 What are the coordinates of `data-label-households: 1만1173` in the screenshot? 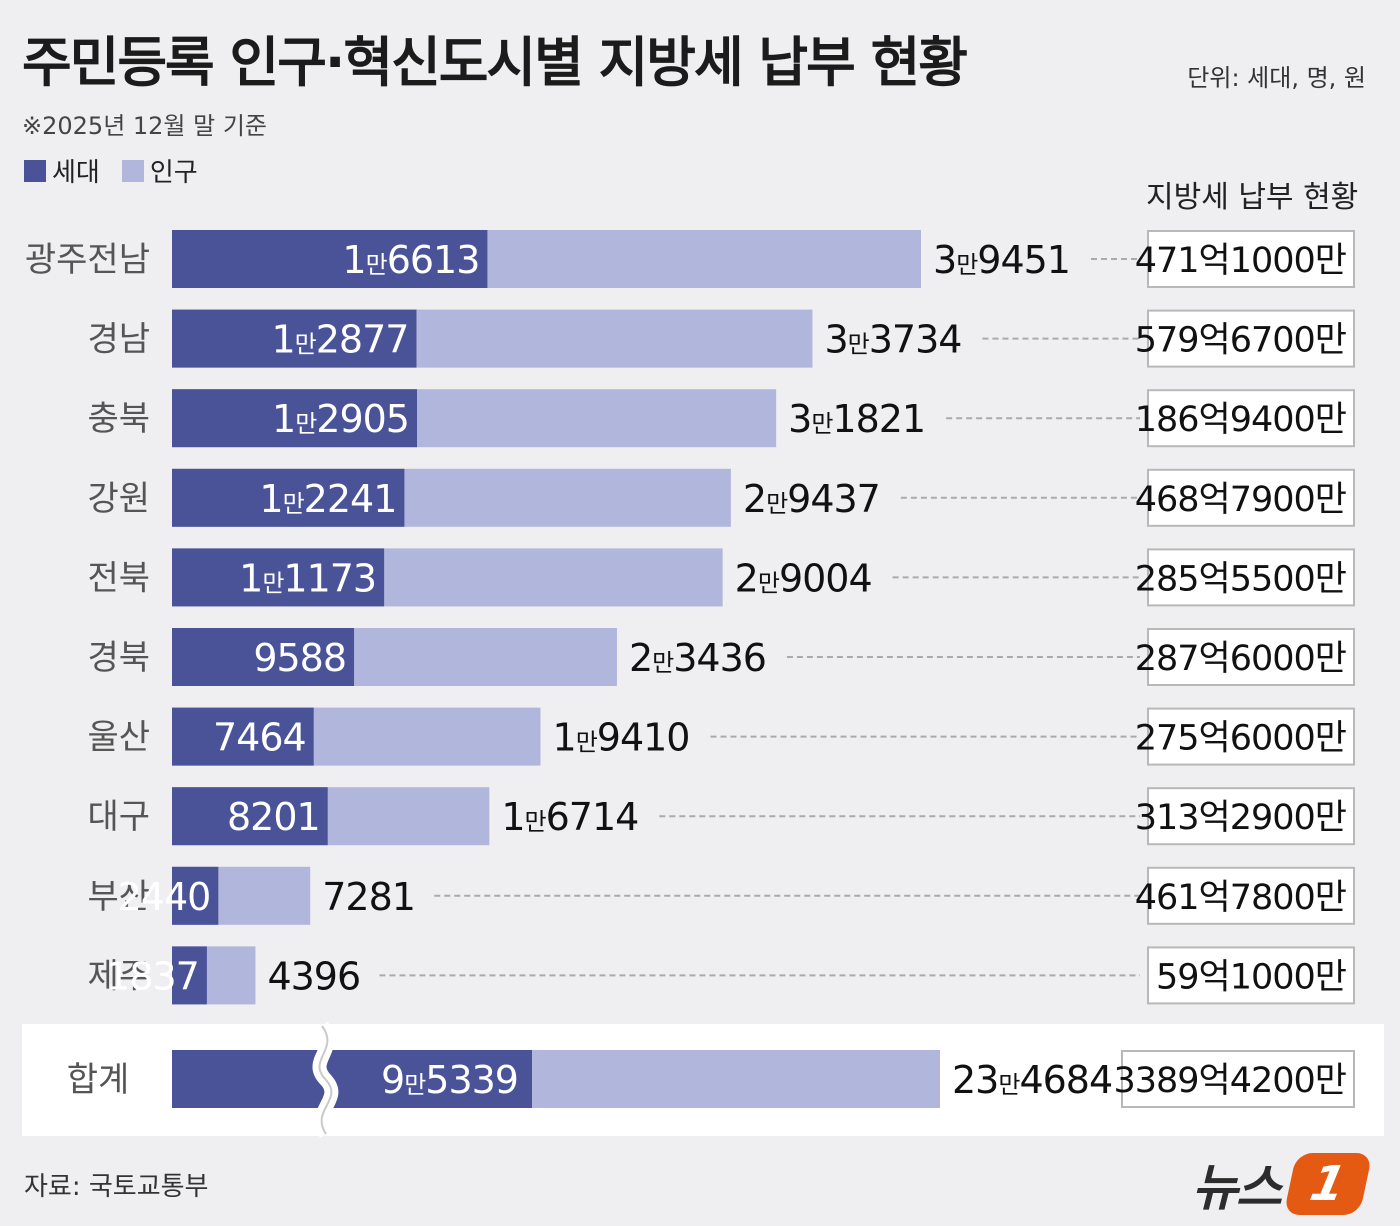 It's located at (307, 578).